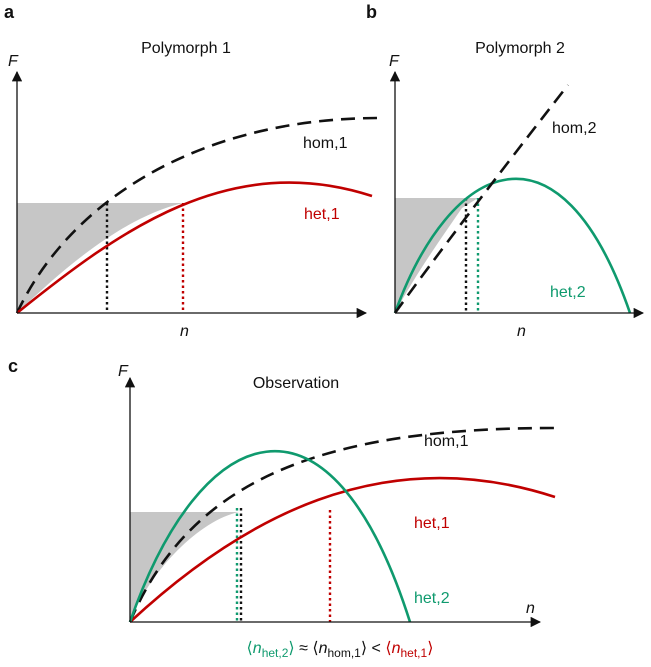 This screenshot has width=651, height=667. What do you see at coordinates (414, 653) in the screenshot?
I see `sub: het,1` at bounding box center [414, 653].